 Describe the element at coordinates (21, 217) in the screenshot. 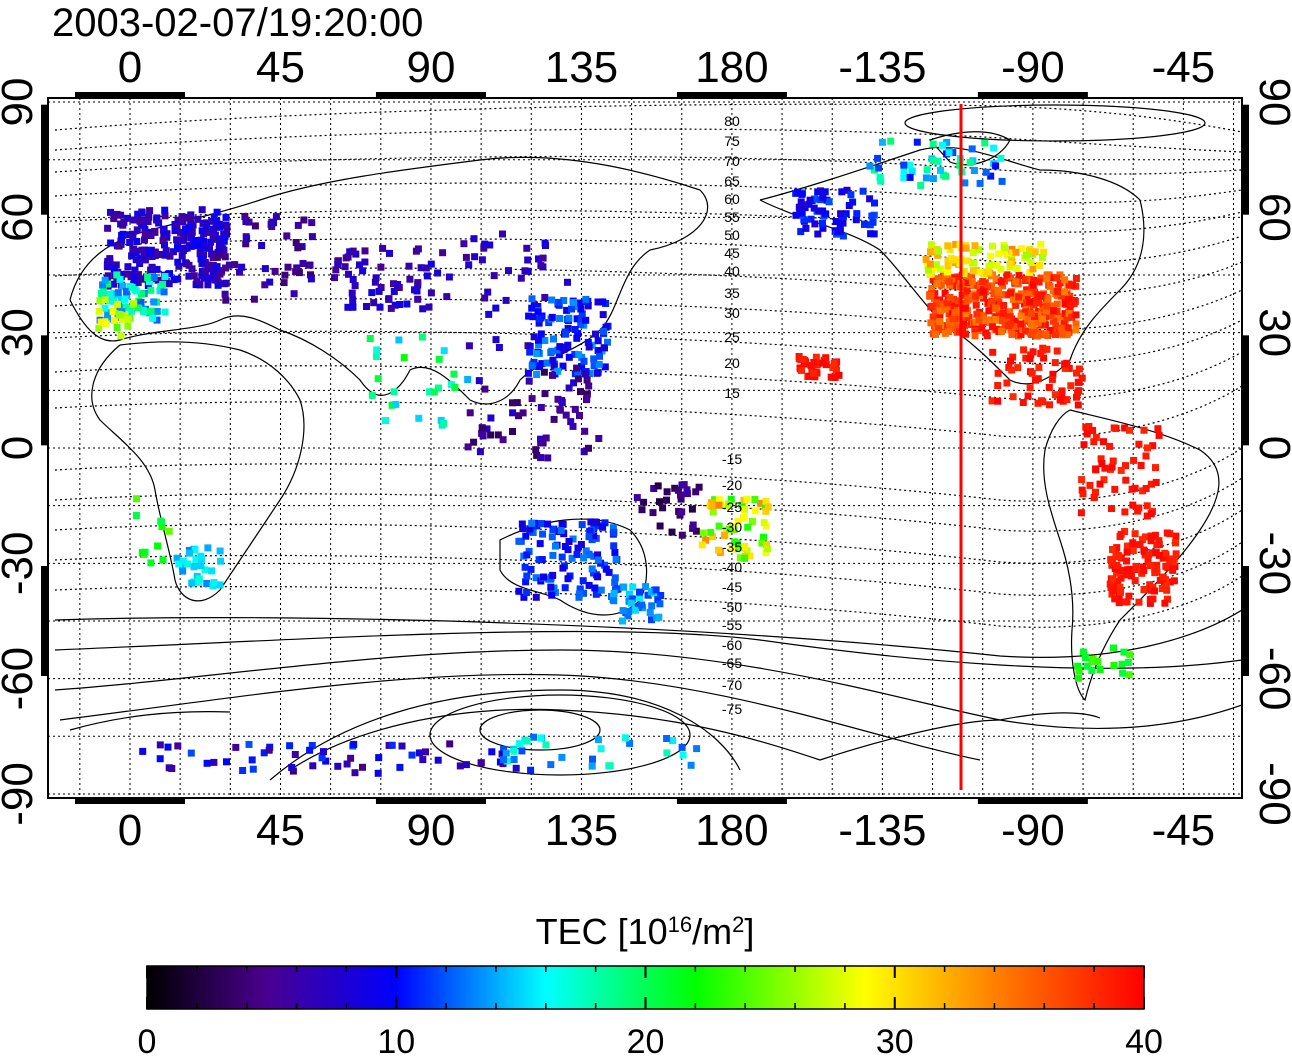

I see `lat-tick-label-left: 60` at that location.